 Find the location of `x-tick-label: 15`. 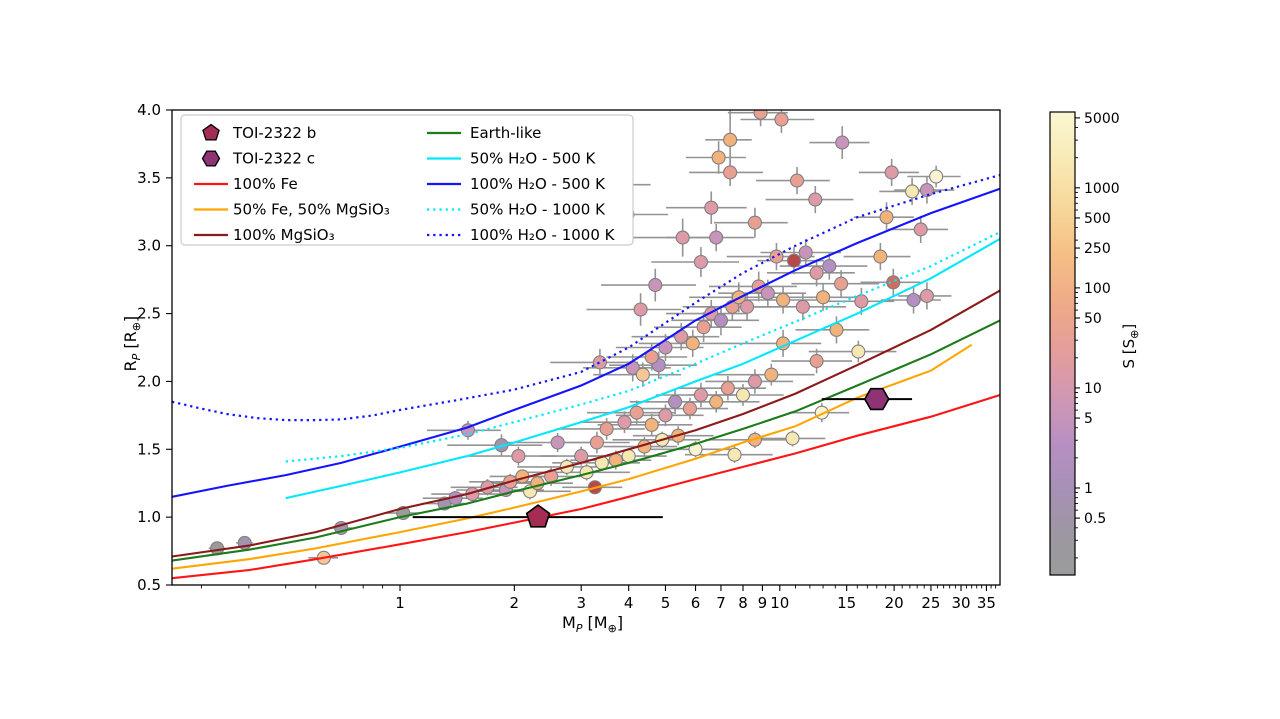

x-tick-label: 15 is located at coordinates (846, 603).